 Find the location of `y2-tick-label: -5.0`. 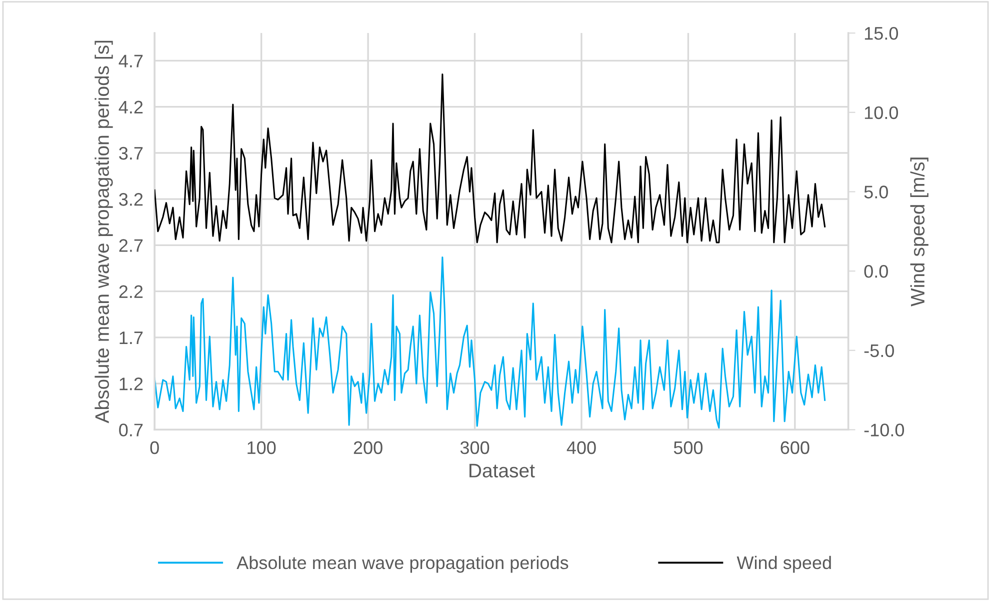

y2-tick-label: -5.0 is located at coordinates (879, 351).